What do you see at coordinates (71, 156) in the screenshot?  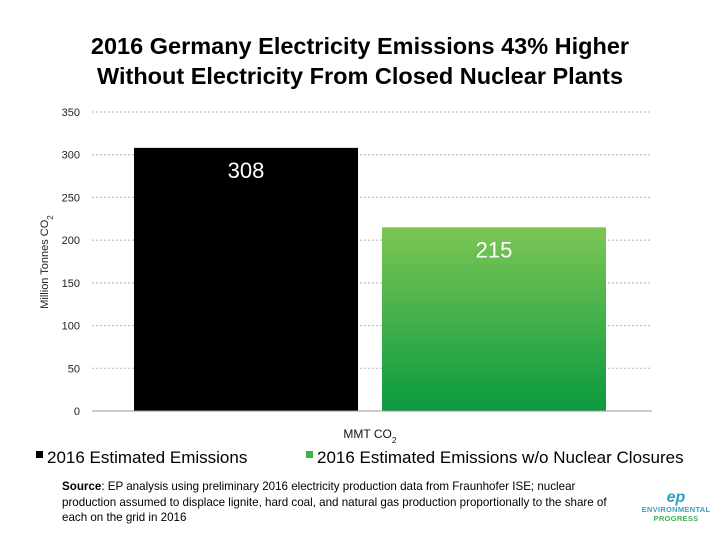 I see `y-tick-label: 300` at bounding box center [71, 156].